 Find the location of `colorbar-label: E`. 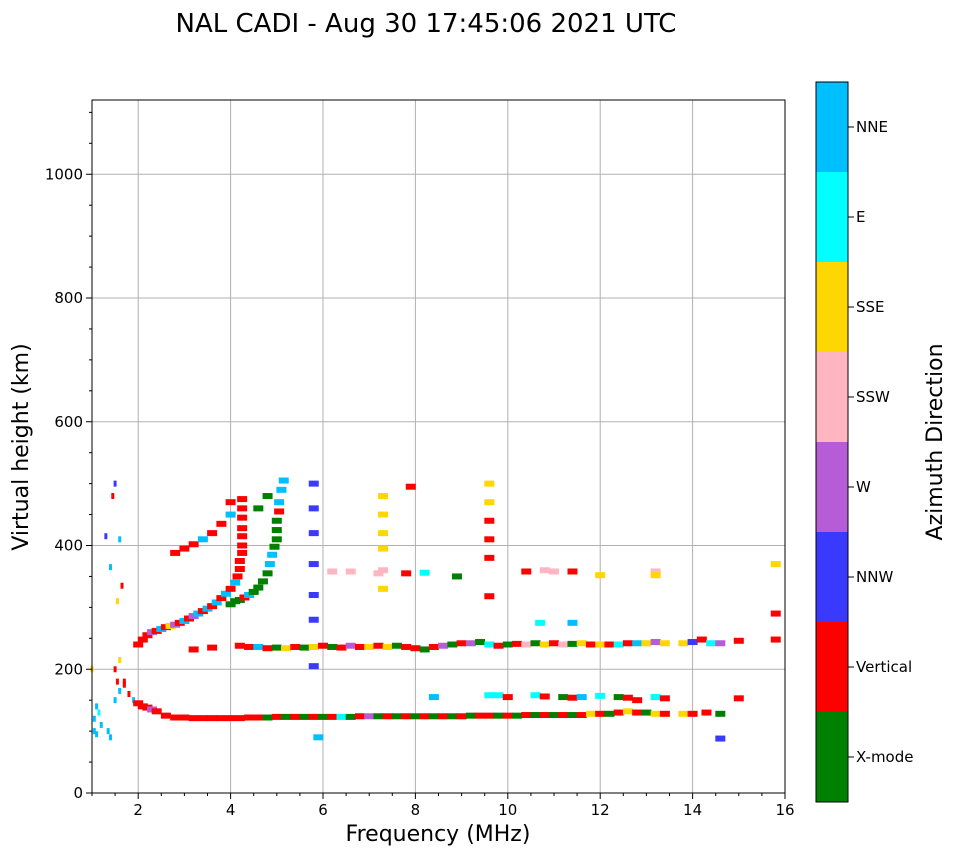

colorbar-label: E is located at coordinates (860, 217).